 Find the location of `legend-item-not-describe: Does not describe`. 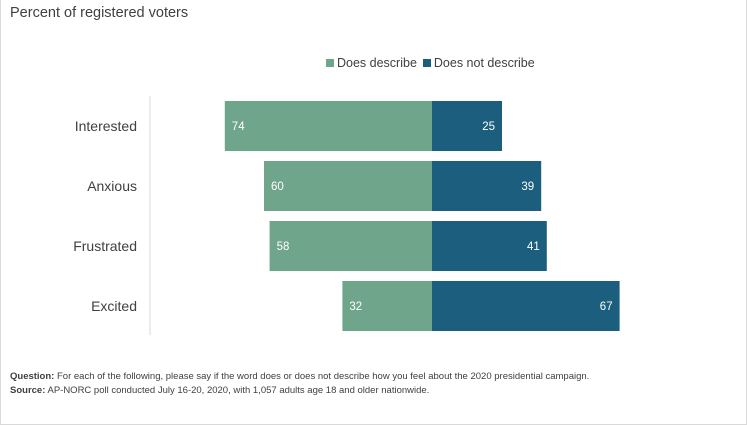

legend-item-not-describe: Does not describe is located at coordinates (478, 63).